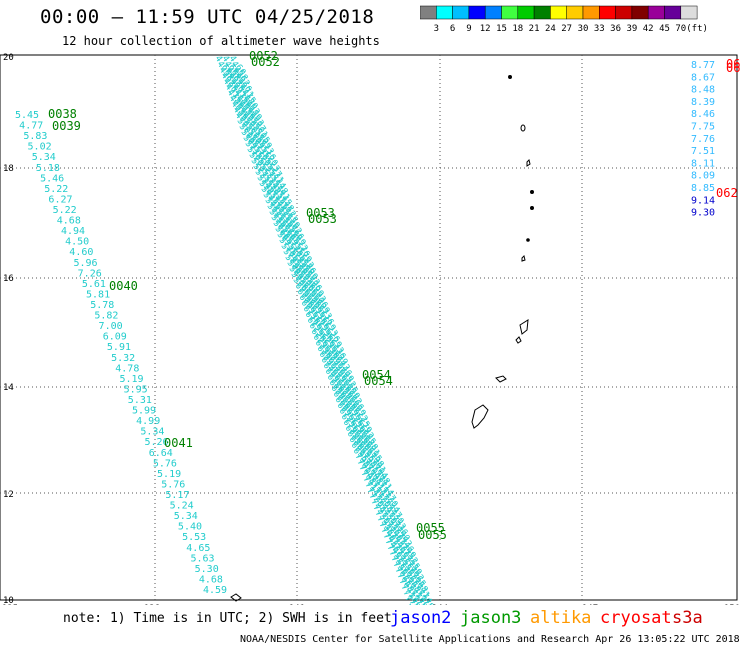 Image resolution: width=740 pixels, height=650 pixels. Describe the element at coordinates (144, 411) in the screenshot. I see `wave-height-label: 5.99` at that location.